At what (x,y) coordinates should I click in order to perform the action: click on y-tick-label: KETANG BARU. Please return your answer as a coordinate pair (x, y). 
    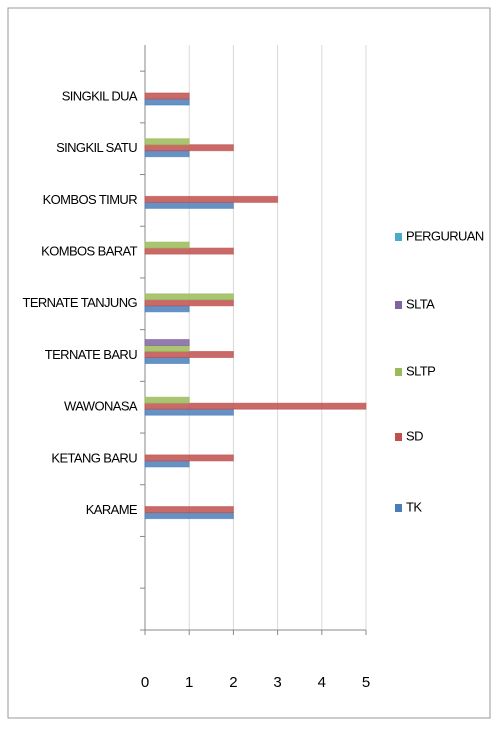
    Looking at the image, I should click on (94, 457).